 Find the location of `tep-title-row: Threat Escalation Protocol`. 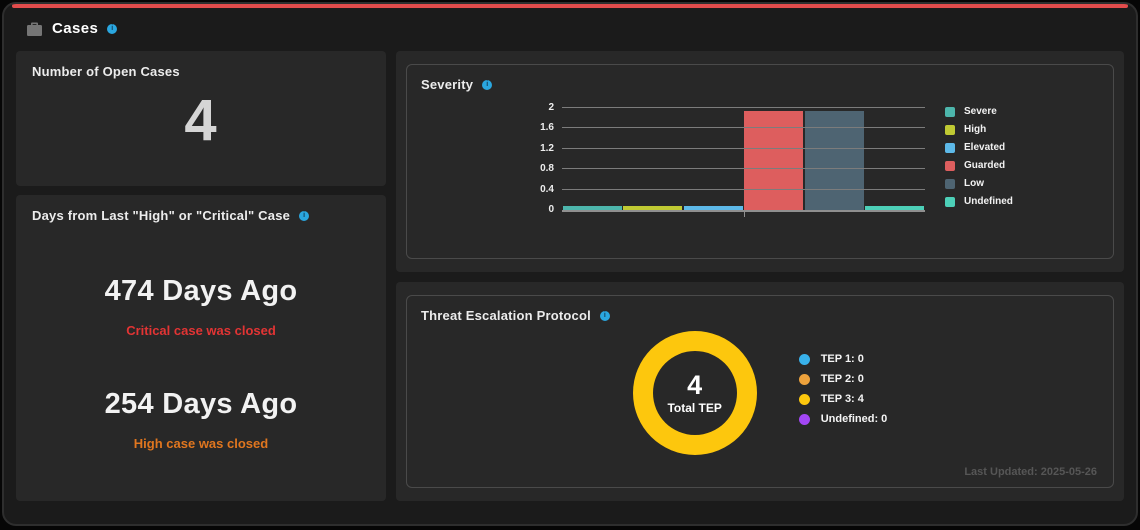

tep-title-row: Threat Escalation Protocol is located at coordinates (760, 315).